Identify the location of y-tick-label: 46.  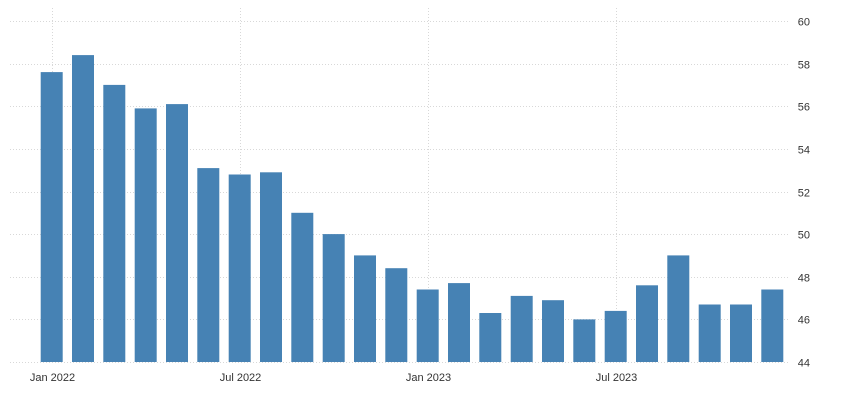
(804, 321).